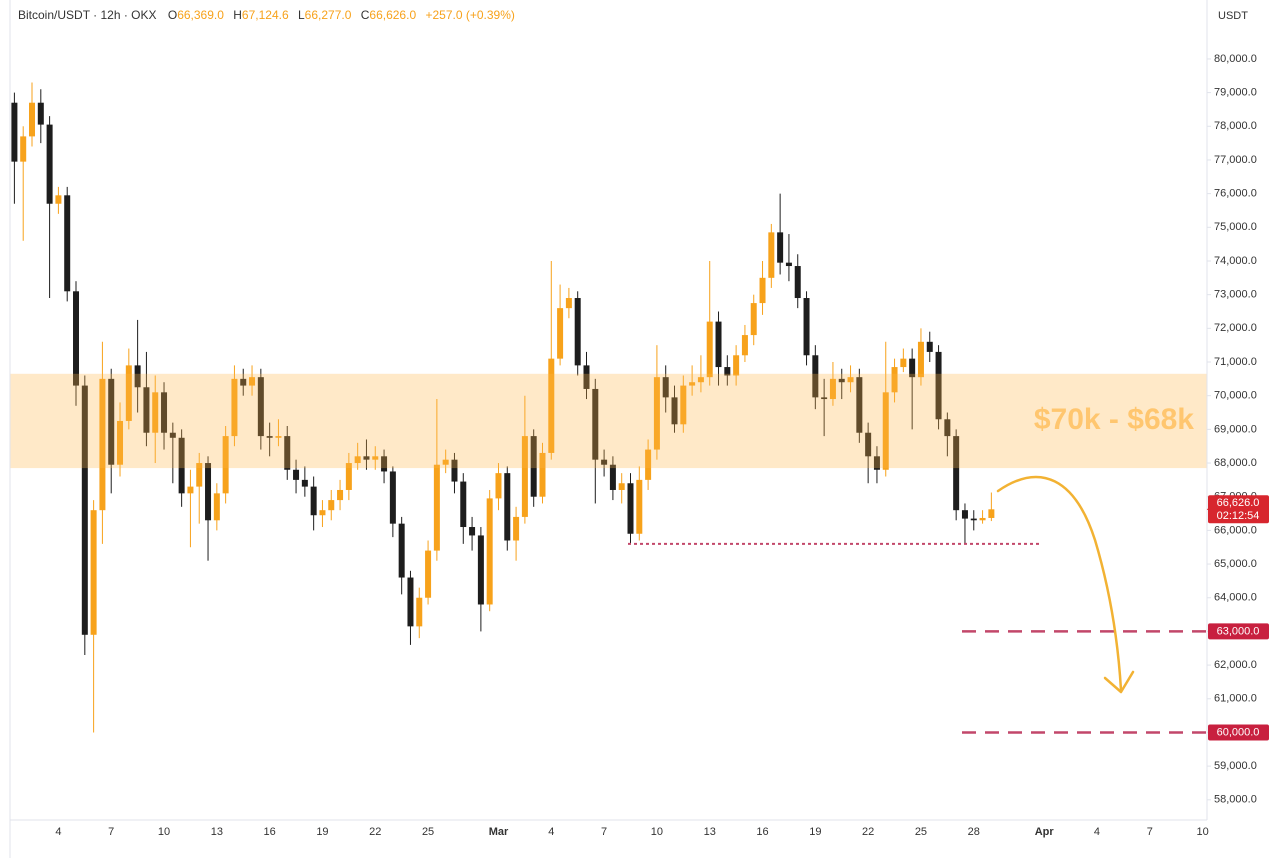  What do you see at coordinates (608, 421) in the screenshot?
I see `zone` at bounding box center [608, 421].